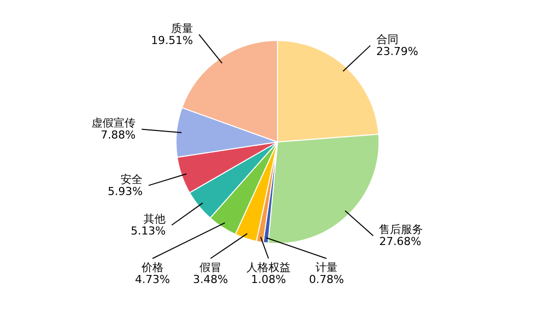 Image resolution: width=555 pixels, height=324 pixels. What do you see at coordinates (114, 123) in the screenshot?
I see `slice-label: 虚假宣传` at bounding box center [114, 123].